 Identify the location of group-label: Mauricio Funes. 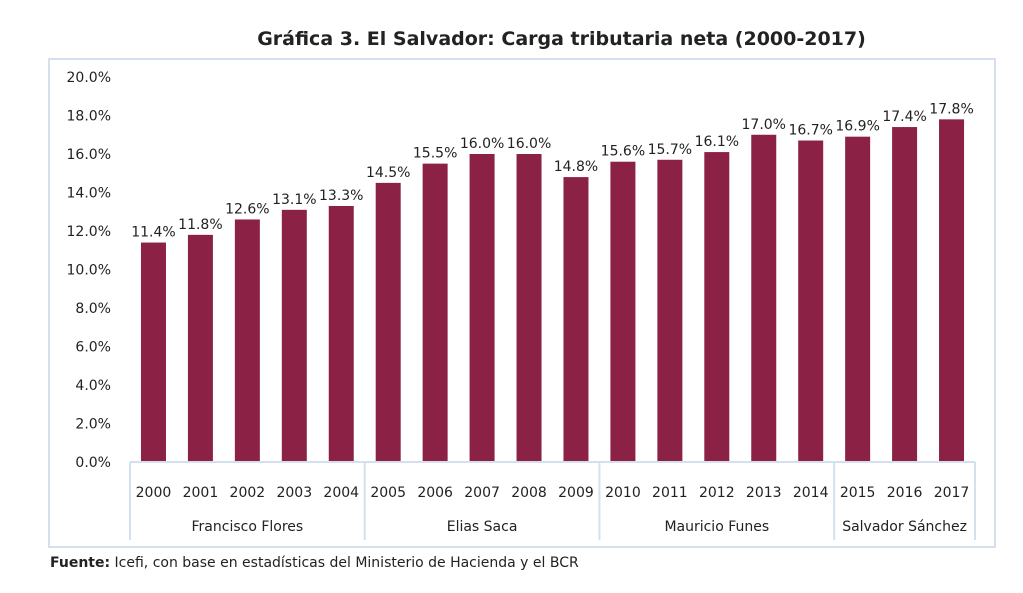
(716, 527).